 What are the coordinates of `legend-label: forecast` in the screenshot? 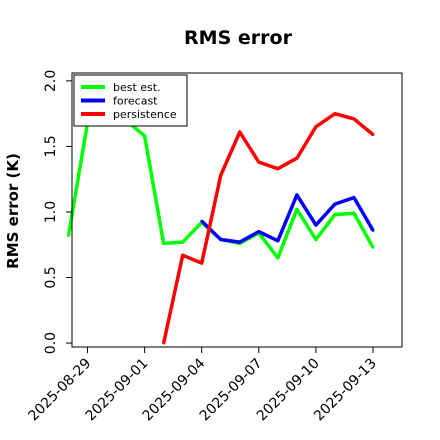 It's located at (135, 101).